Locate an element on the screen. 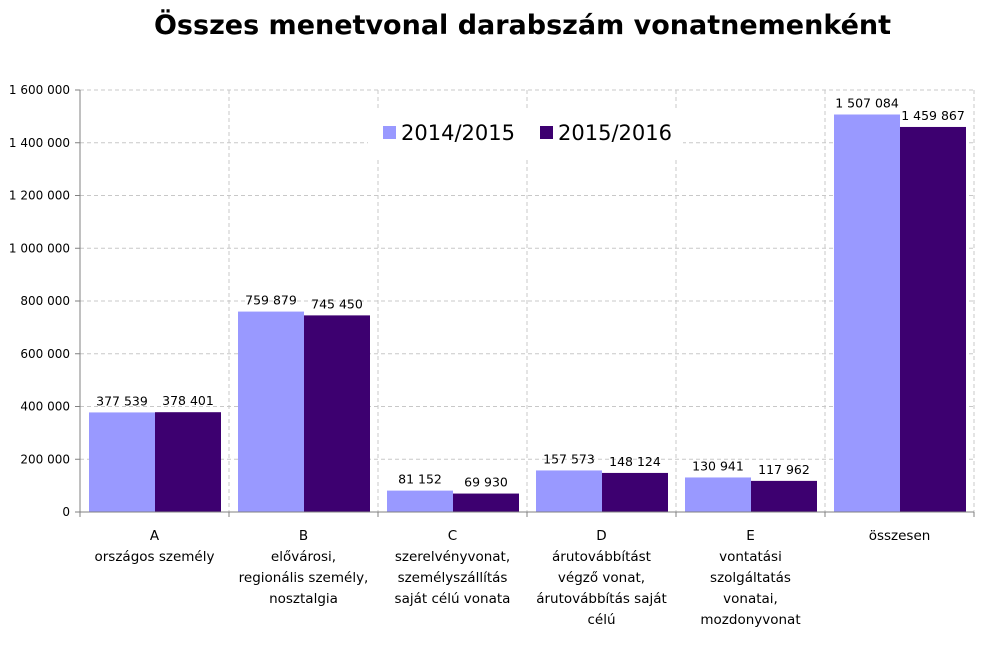  data-label: 1 507 084 is located at coordinates (867, 103).